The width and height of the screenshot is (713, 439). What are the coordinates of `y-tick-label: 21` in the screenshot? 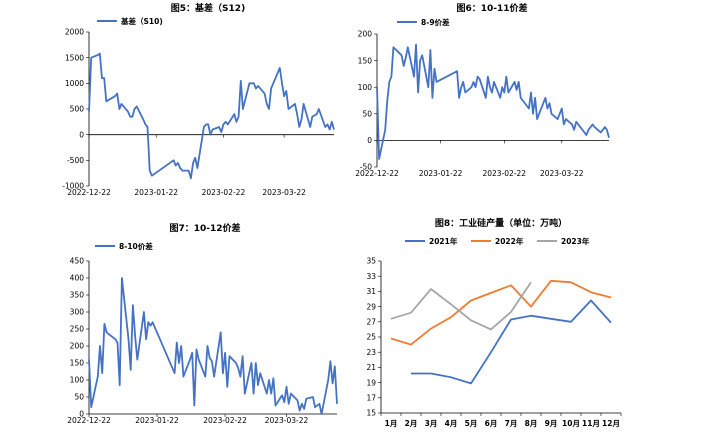 It's located at (371, 367).